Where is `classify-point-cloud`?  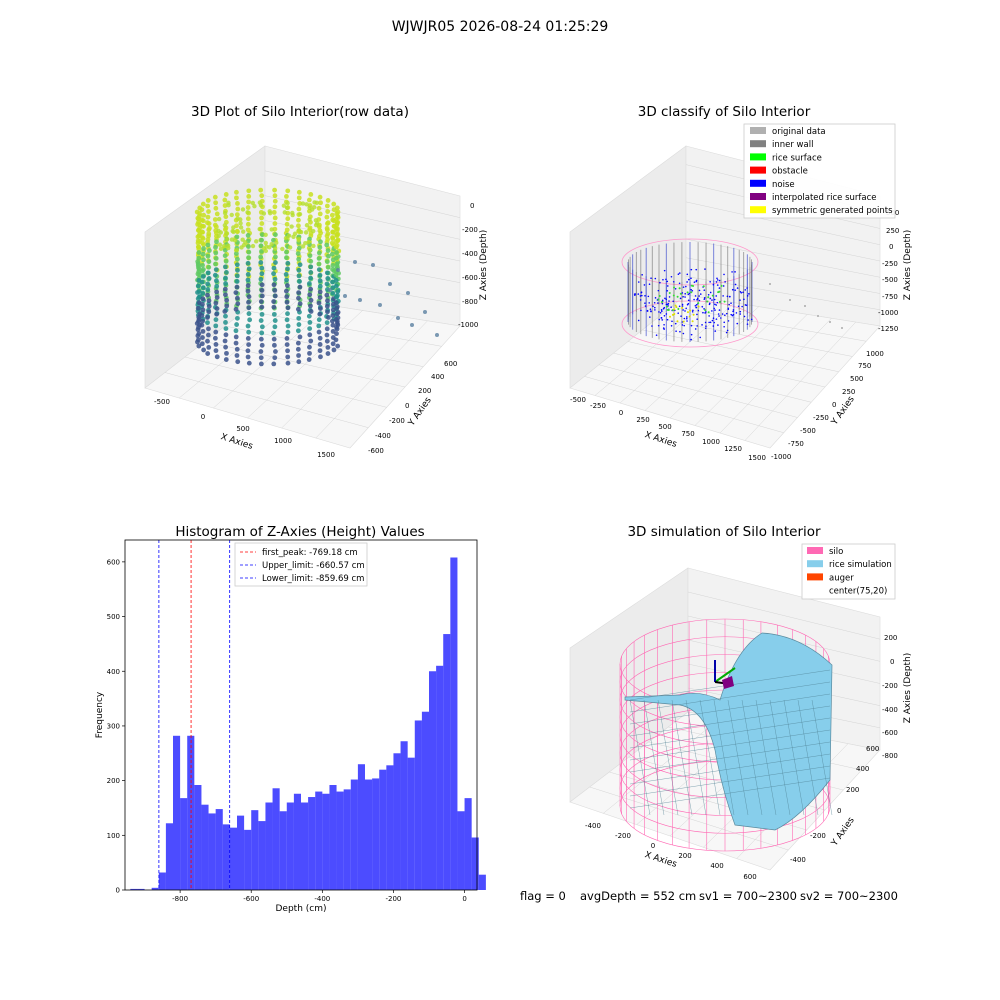
classify-point-cloud is located at coordinates (732, 293).